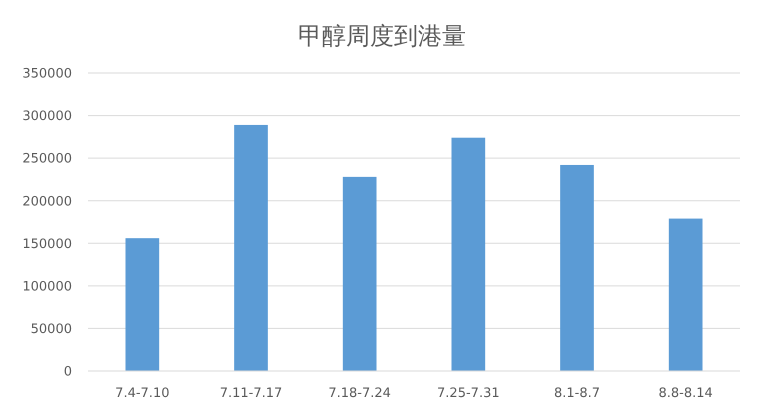 This screenshot has width=764, height=417. Describe the element at coordinates (382, 36) in the screenshot. I see `chart-title: 甲醇周度到港量` at that location.